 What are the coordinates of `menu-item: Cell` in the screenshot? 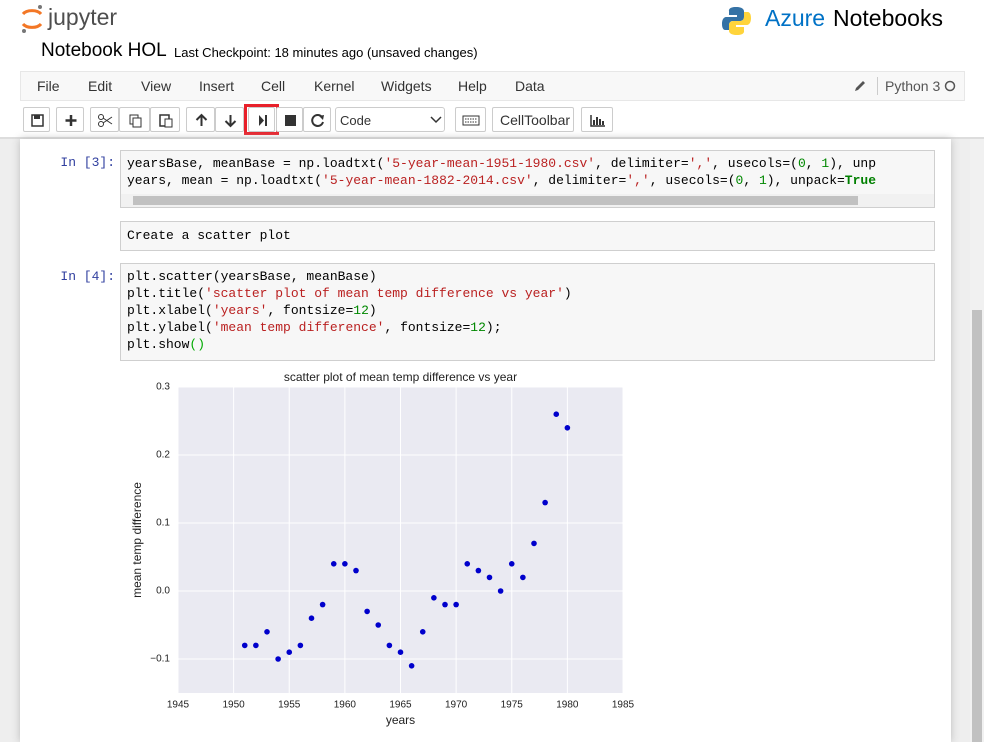 It's located at (273, 86).